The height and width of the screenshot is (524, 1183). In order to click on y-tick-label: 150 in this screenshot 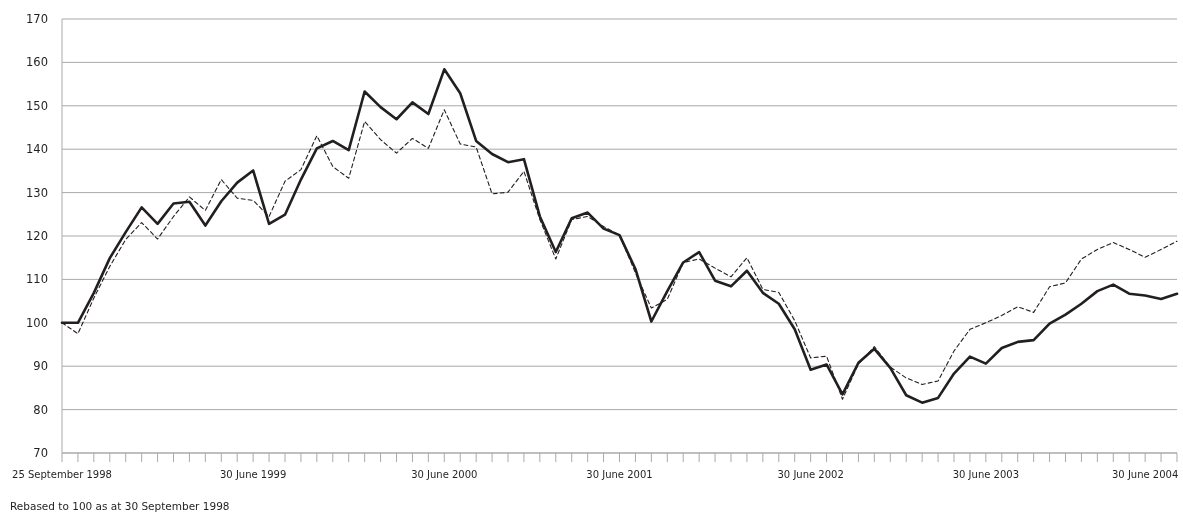, I will do `click(37, 105)`.